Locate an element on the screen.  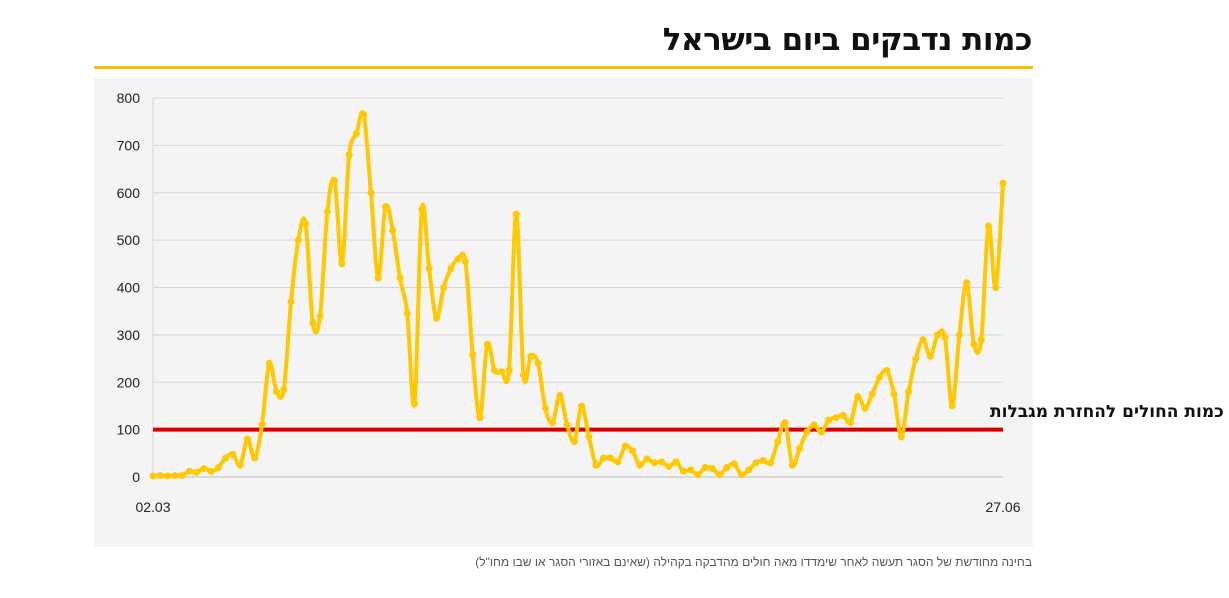
y-tick-label: 800 is located at coordinates (129, 98).